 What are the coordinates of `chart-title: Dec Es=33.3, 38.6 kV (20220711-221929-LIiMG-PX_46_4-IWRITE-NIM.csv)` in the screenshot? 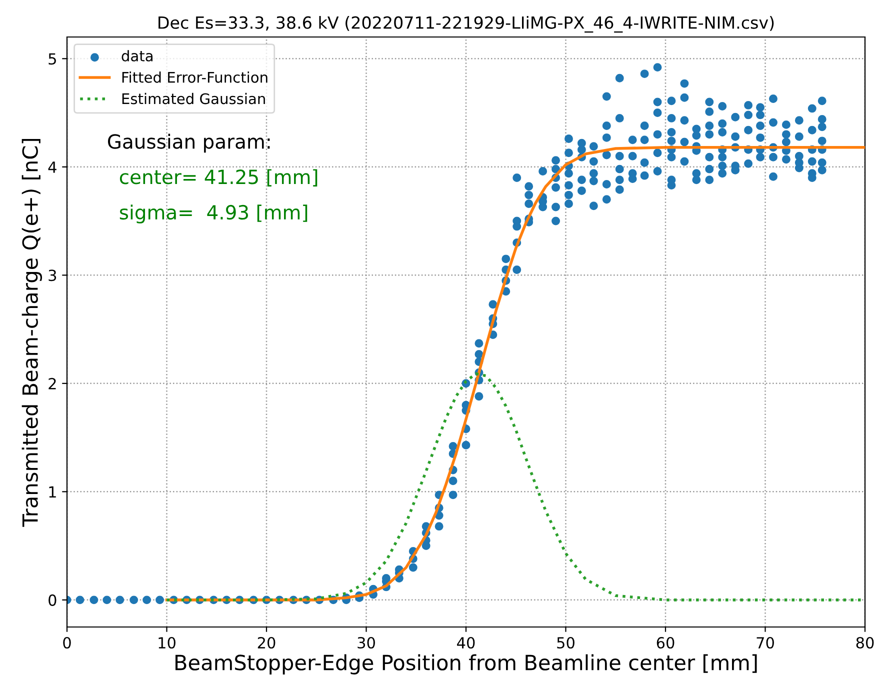 It's located at (466, 24).